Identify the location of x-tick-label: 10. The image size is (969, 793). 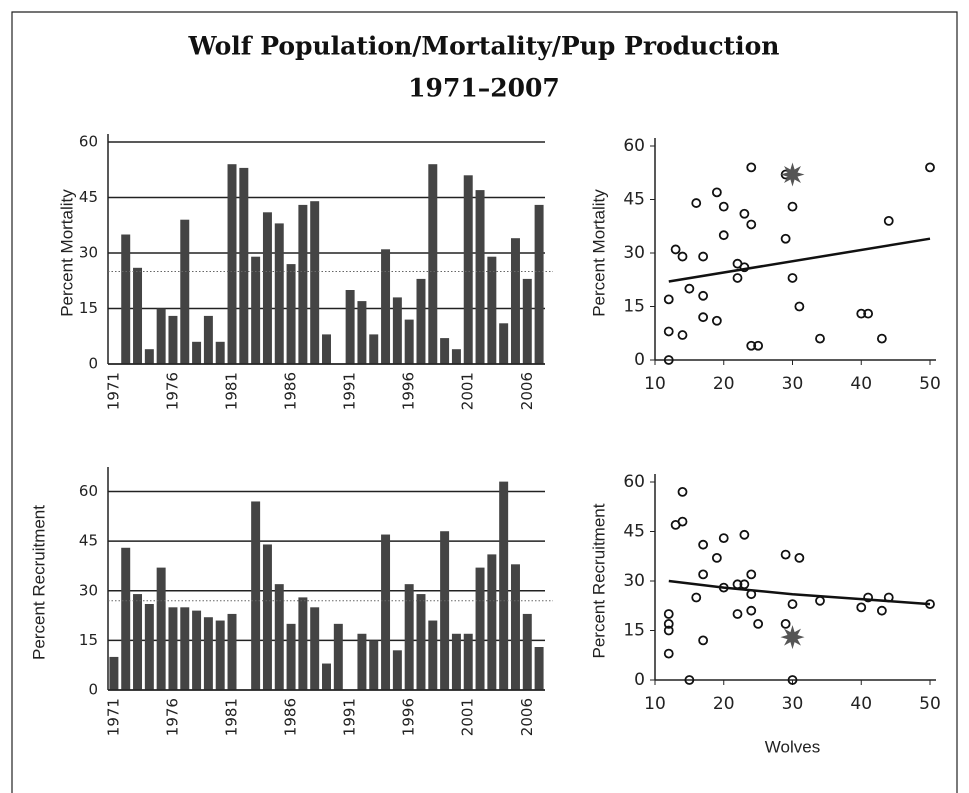
(655, 384).